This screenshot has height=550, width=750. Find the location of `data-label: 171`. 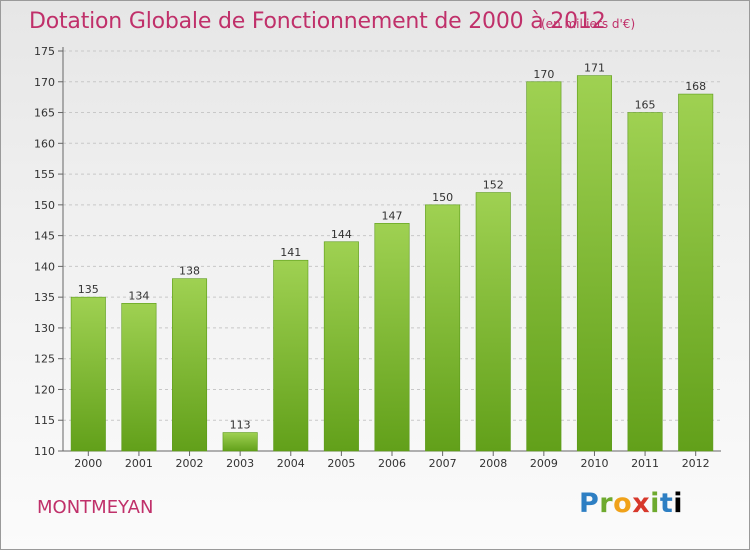

data-label: 171 is located at coordinates (594, 68).